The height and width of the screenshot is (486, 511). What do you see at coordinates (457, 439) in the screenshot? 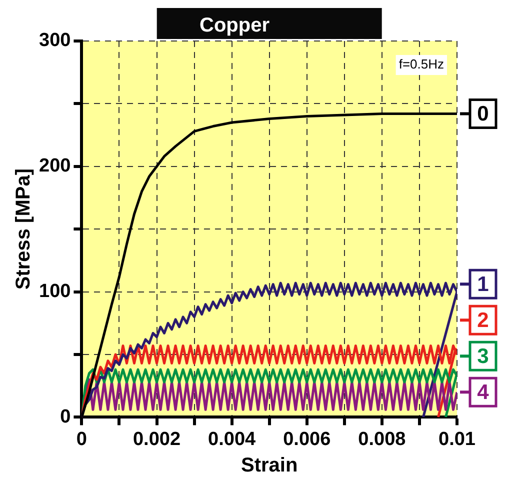
I see `x-tick-label: 0.01` at bounding box center [457, 439].